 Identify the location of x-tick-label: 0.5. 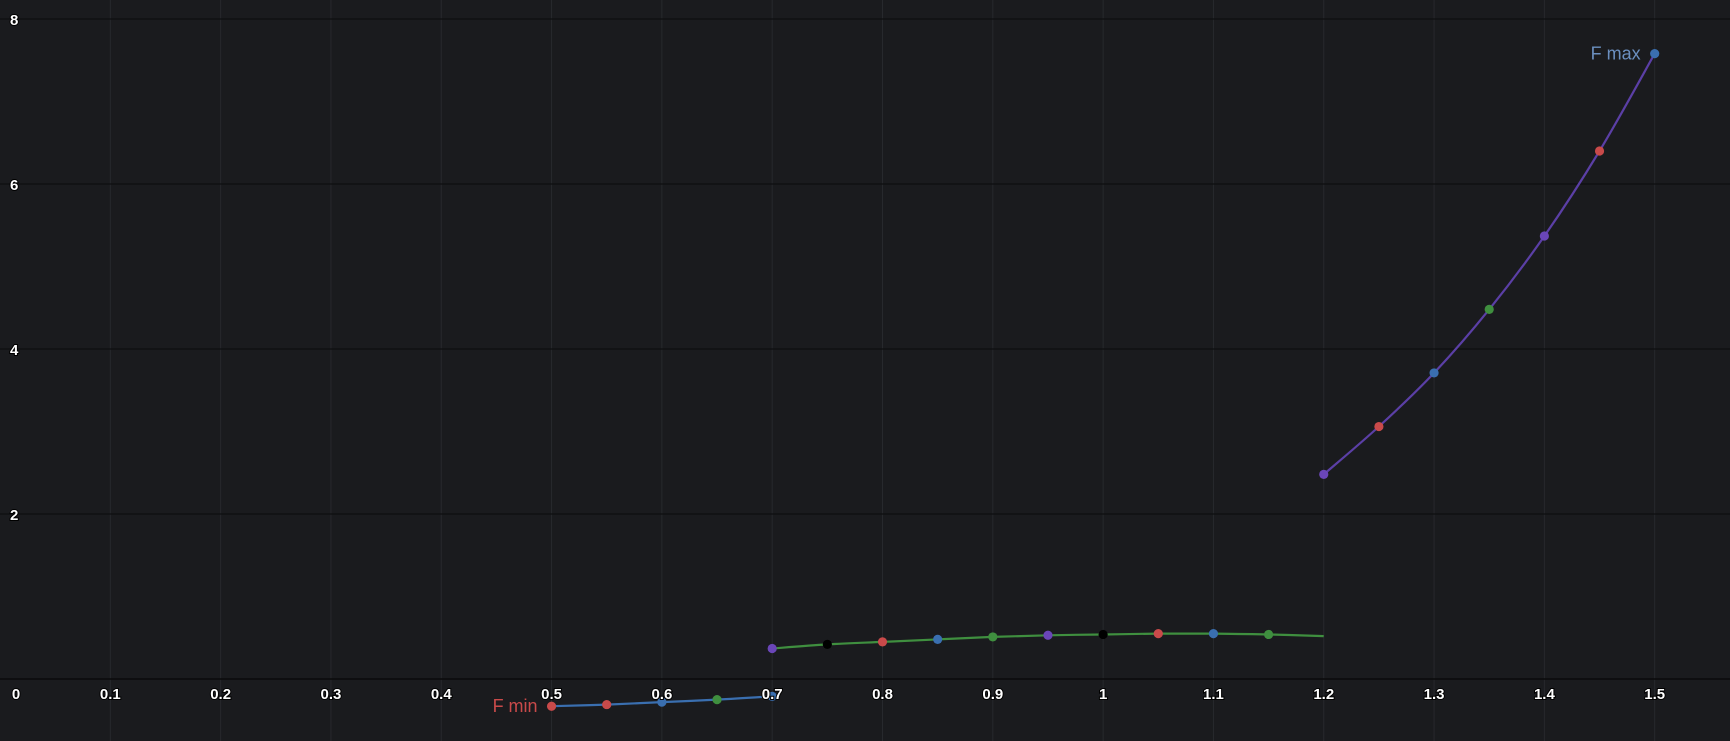
(551, 694).